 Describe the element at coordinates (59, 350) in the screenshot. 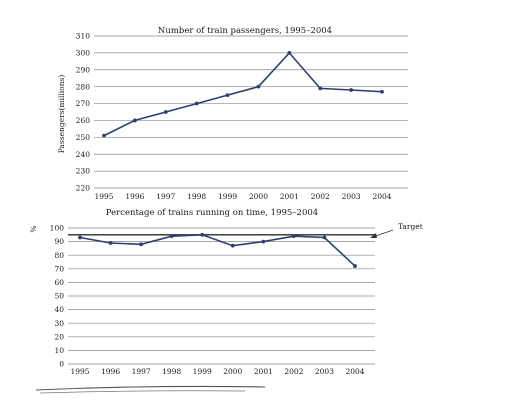

I see `y-tick-label: 10` at that location.